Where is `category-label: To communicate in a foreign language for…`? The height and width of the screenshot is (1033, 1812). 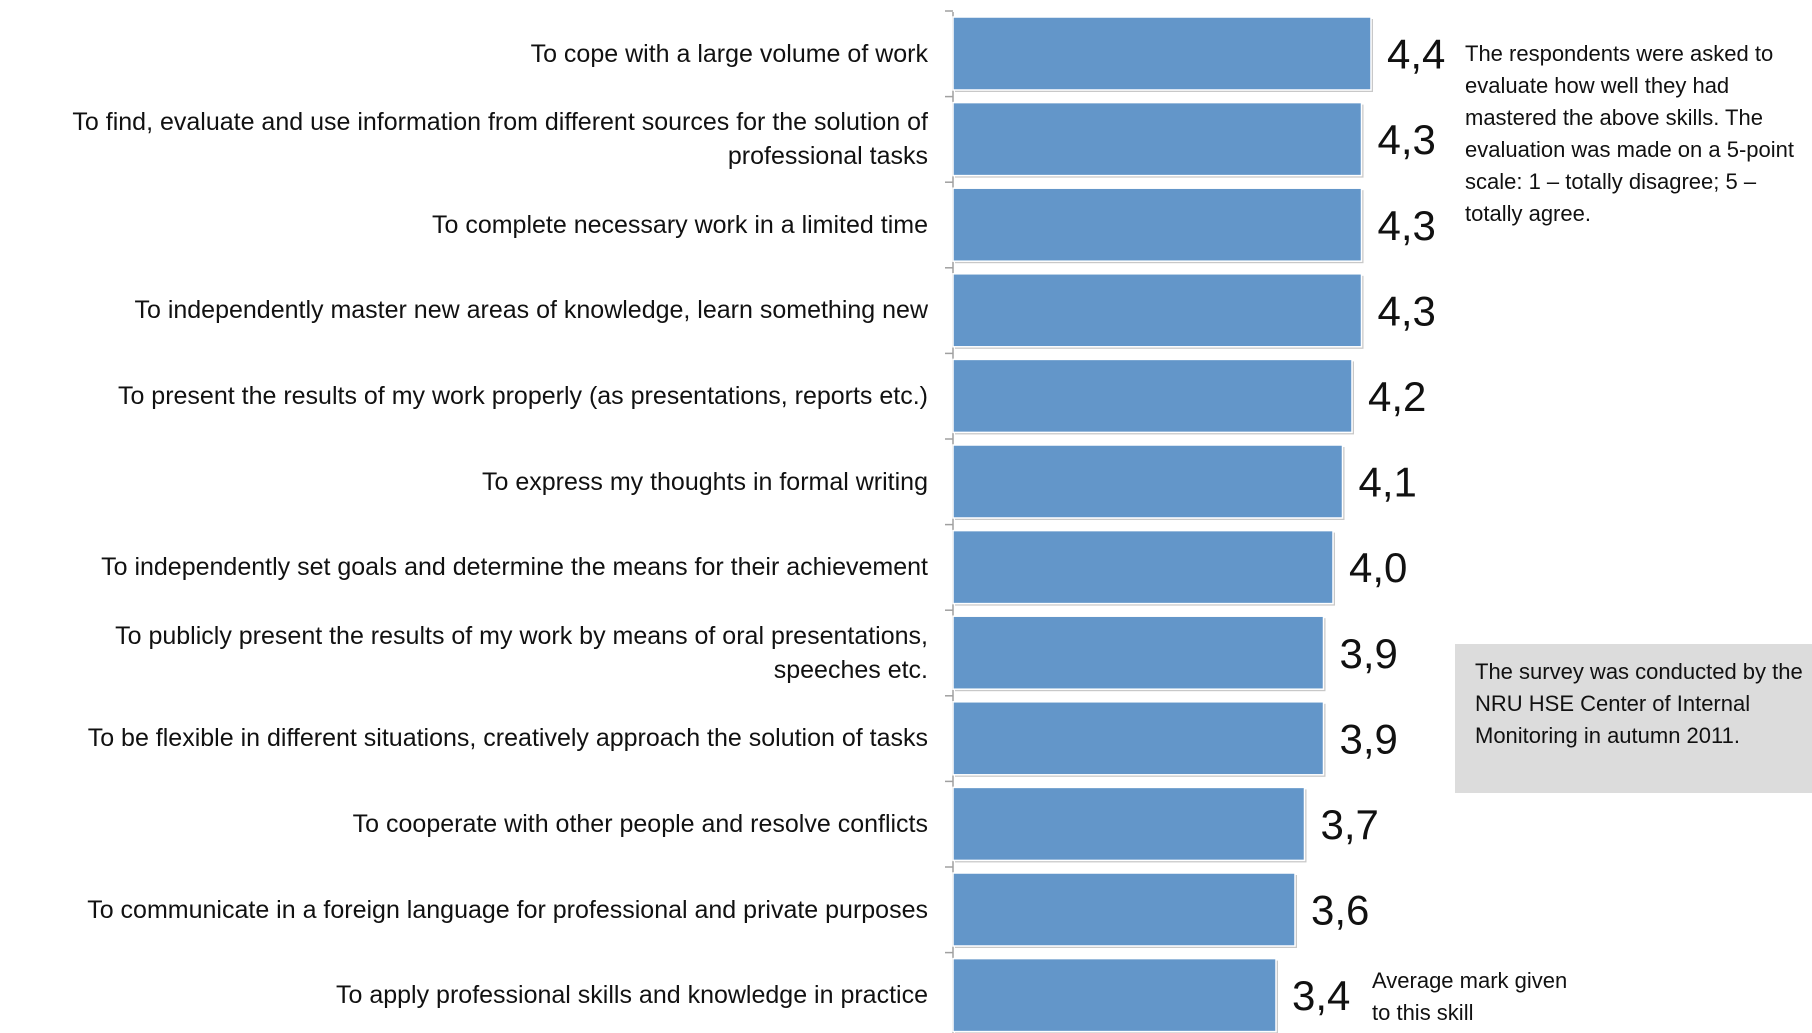
category-label: To communicate in a foreign language for… is located at coordinates (507, 909).